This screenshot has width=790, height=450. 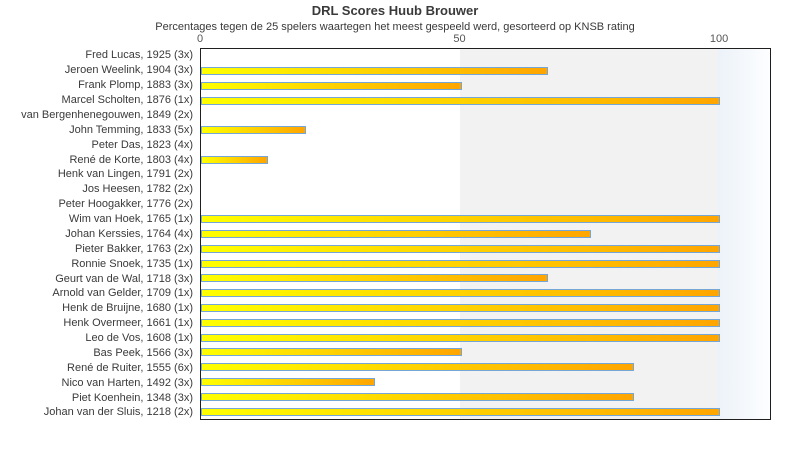 What do you see at coordinates (200, 39) in the screenshot?
I see `x-tick-label: 0` at bounding box center [200, 39].